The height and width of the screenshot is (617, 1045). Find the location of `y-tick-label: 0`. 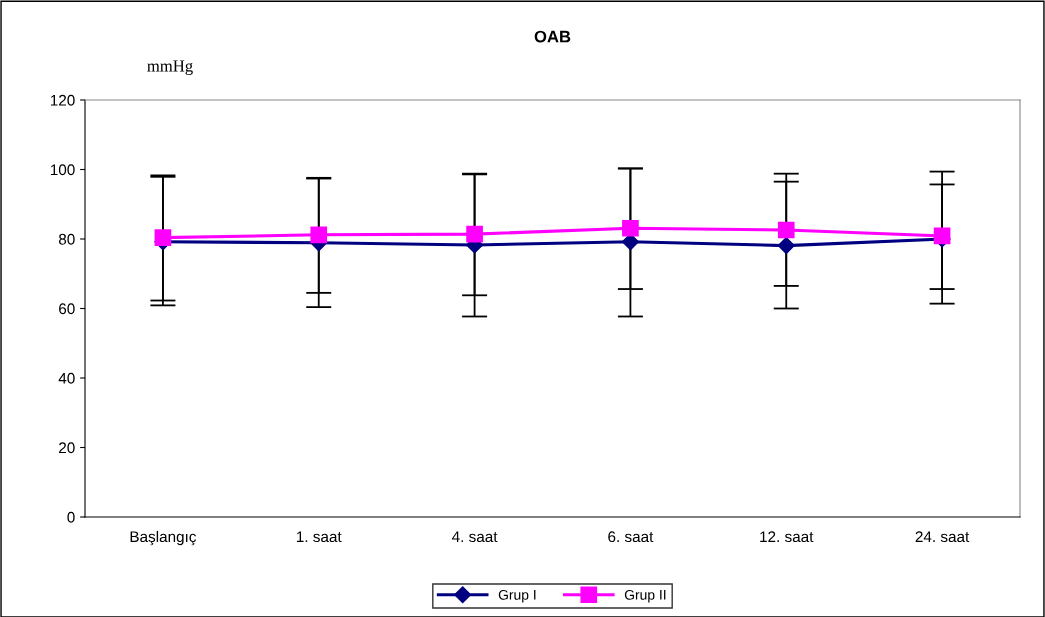

y-tick-label: 0 is located at coordinates (71, 517).